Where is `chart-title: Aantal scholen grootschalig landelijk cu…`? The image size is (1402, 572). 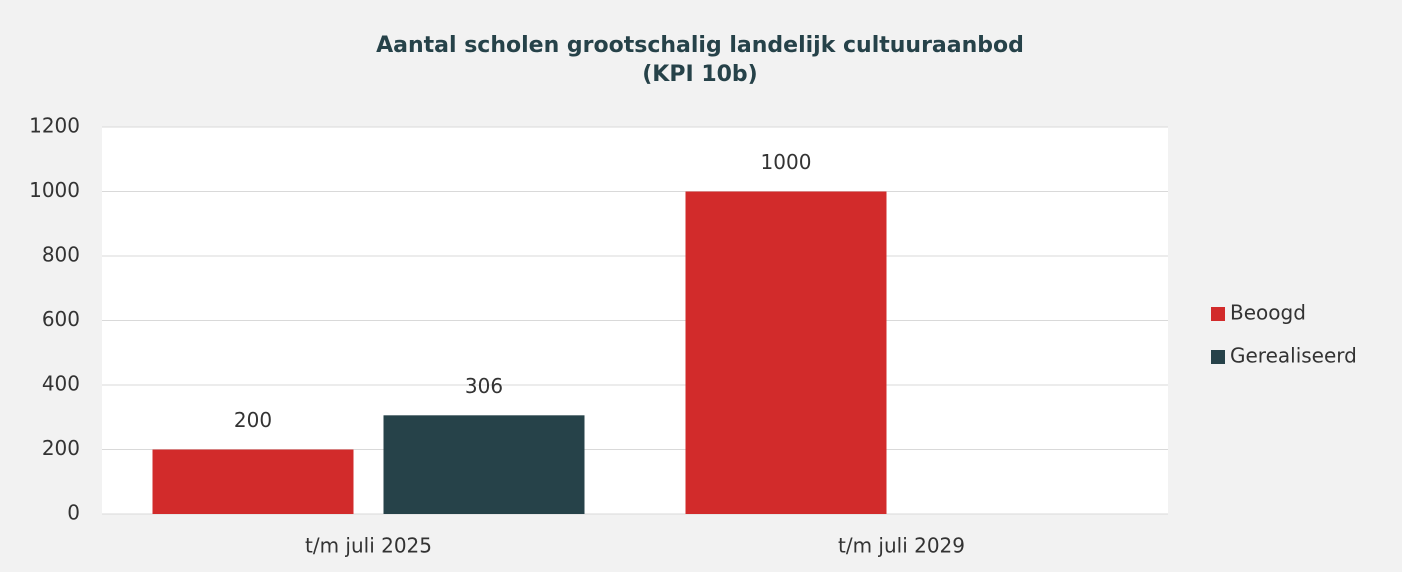
chart-title: Aantal scholen grootschalig landelijk cu… is located at coordinates (700, 45).